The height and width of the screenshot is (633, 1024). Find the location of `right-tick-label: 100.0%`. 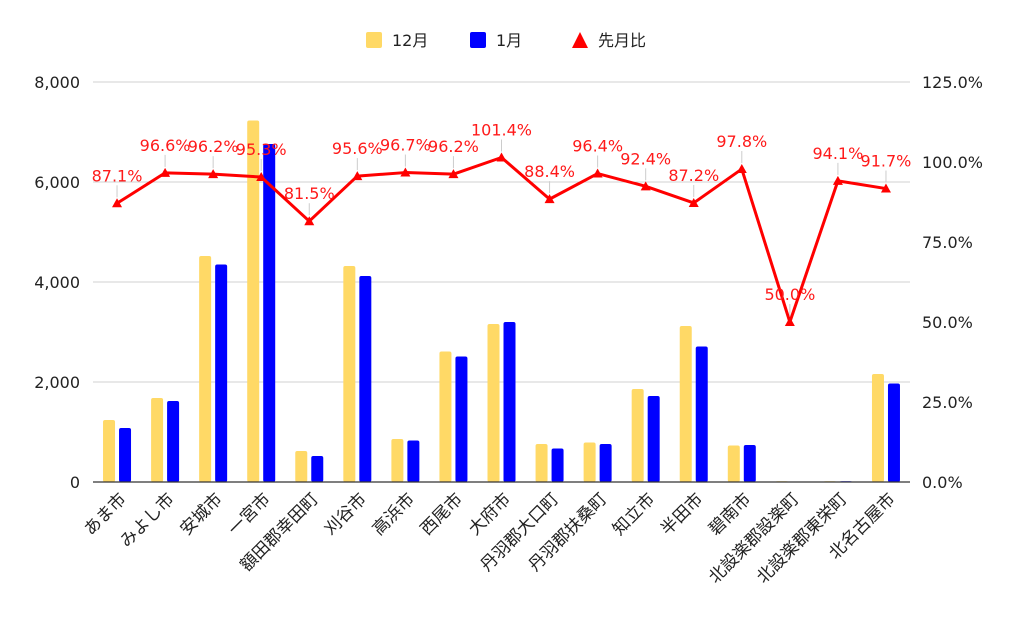

right-tick-label: 100.0% is located at coordinates (952, 162).